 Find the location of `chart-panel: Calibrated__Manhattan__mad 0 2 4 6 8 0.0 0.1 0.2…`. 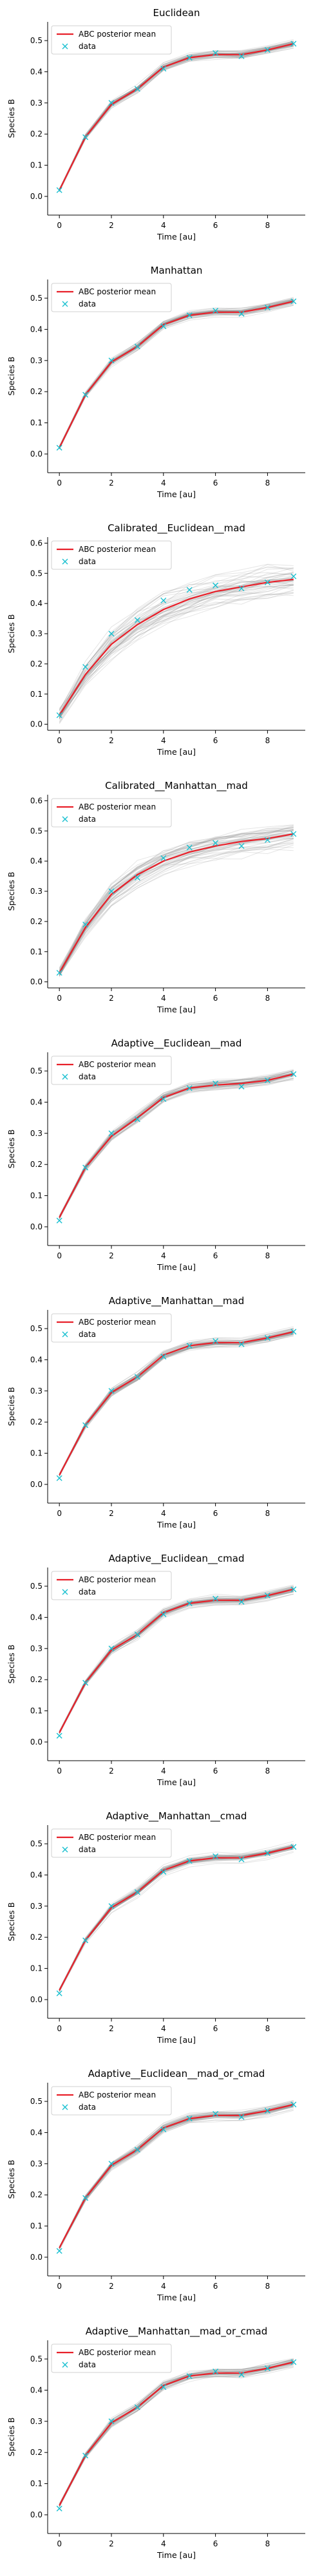

chart-panel: Calibrated__Manhattan__mad 0 2 4 6 8 0.0 0.1 0.2… is located at coordinates (155, 897).